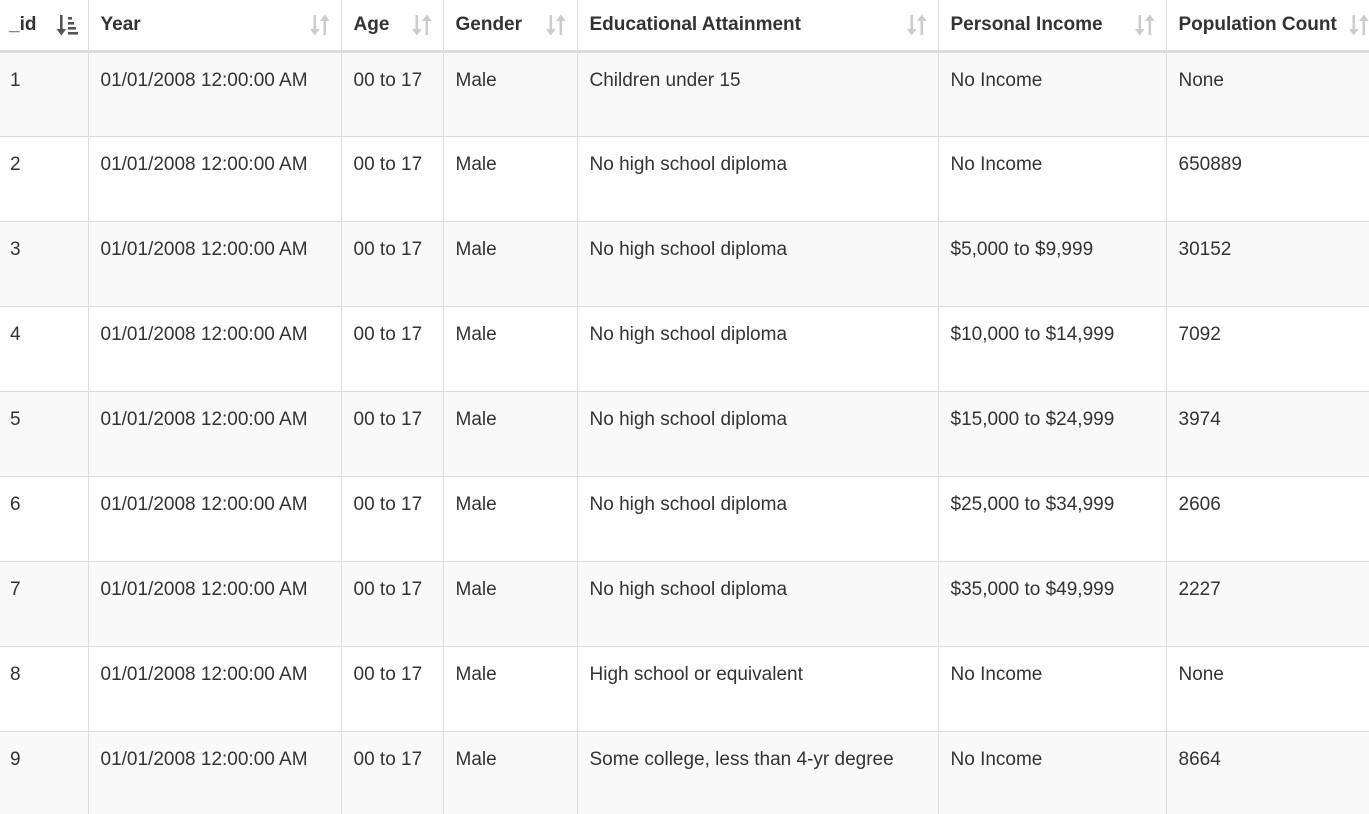  Describe the element at coordinates (489, 24) in the screenshot. I see `column-header-label: Gender` at that location.